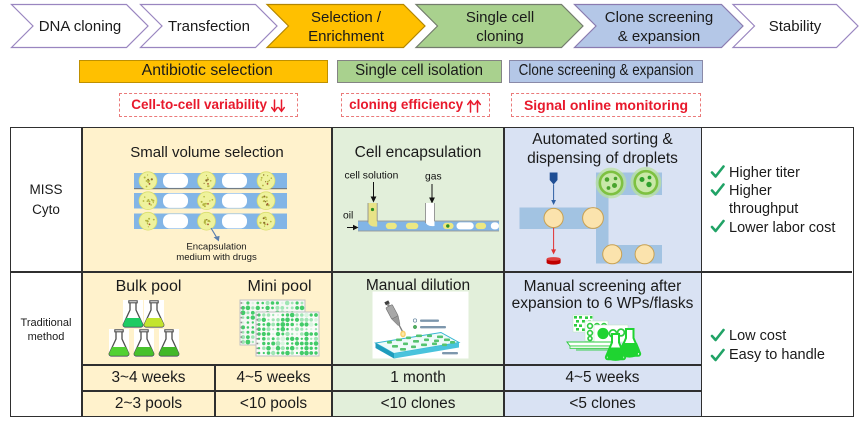  I want to click on svg-text: Encapsulation, so click(216, 247).